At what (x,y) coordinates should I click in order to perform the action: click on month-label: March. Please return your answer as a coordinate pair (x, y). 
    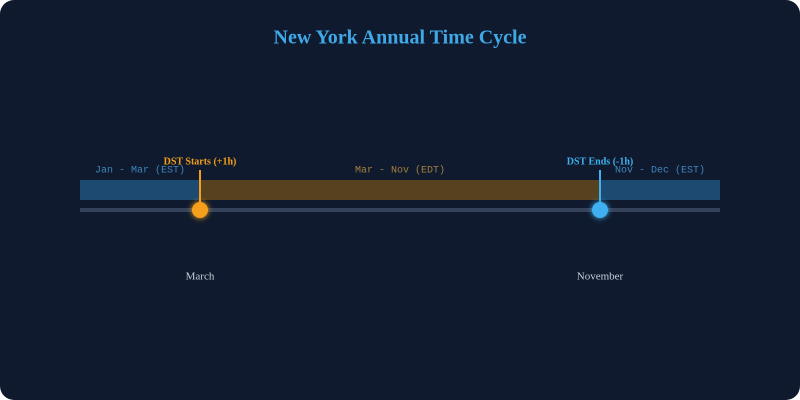
    Looking at the image, I should click on (200, 277).